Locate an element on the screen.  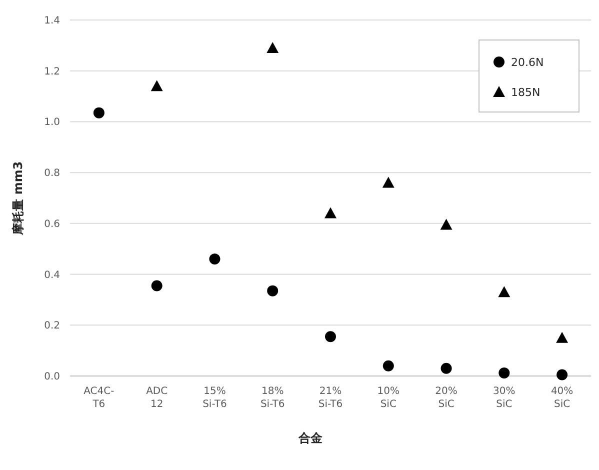
y-axis-title: 摩耗量 mm3 is located at coordinates (18, 198).